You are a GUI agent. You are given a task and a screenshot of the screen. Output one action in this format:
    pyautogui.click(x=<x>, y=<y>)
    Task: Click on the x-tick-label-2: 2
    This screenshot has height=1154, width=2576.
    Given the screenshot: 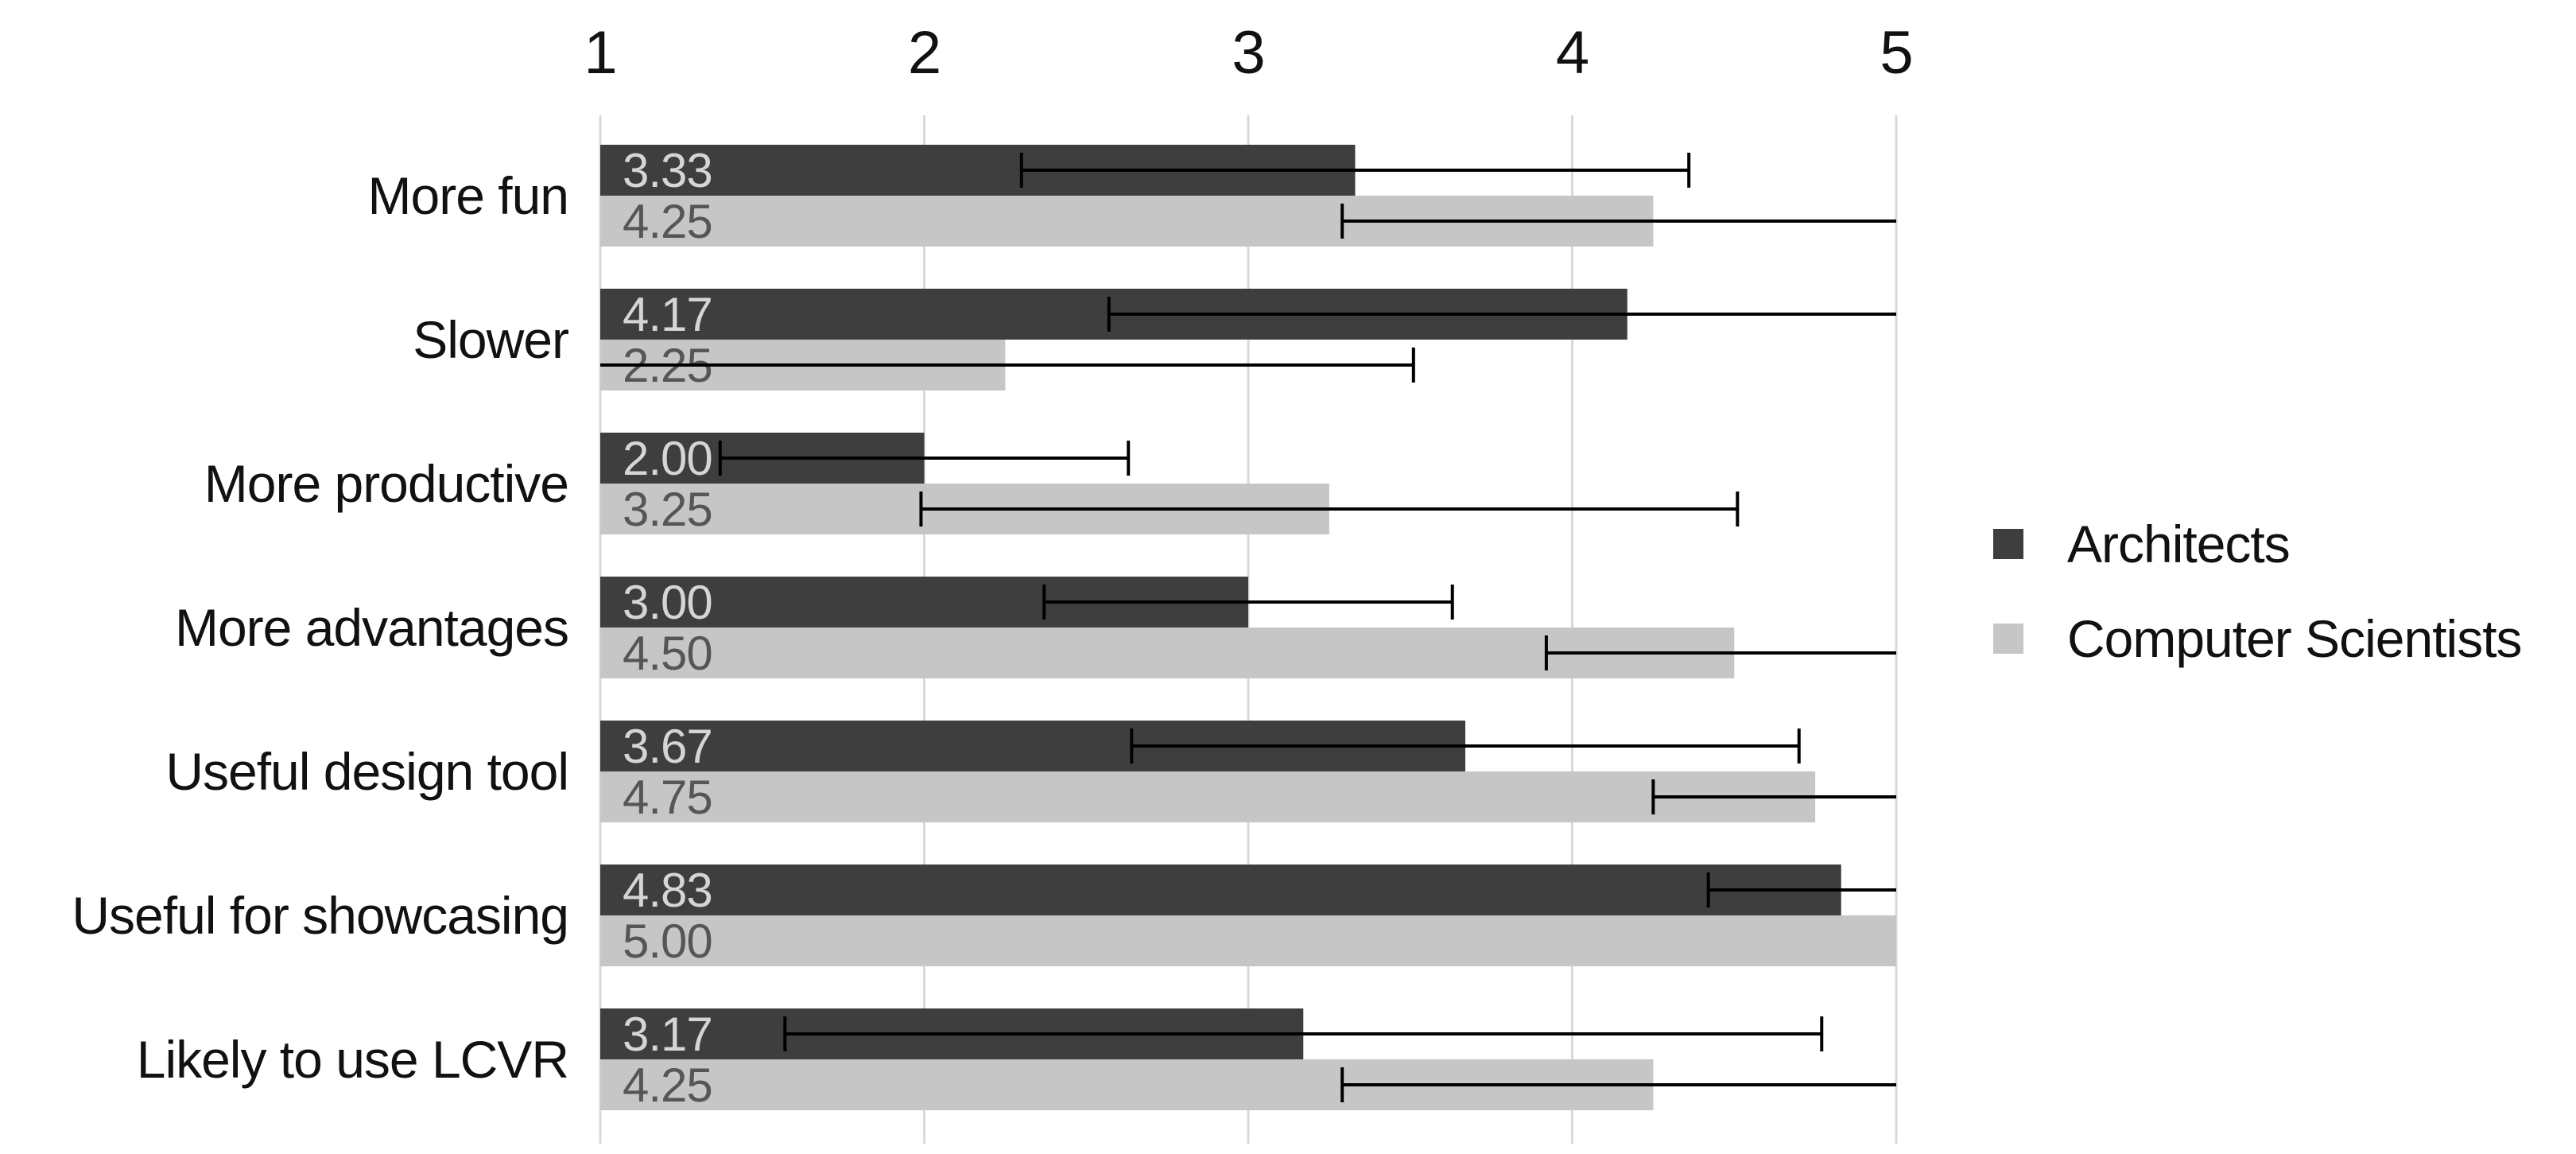 What is the action you would take?
    pyautogui.click(x=924, y=53)
    